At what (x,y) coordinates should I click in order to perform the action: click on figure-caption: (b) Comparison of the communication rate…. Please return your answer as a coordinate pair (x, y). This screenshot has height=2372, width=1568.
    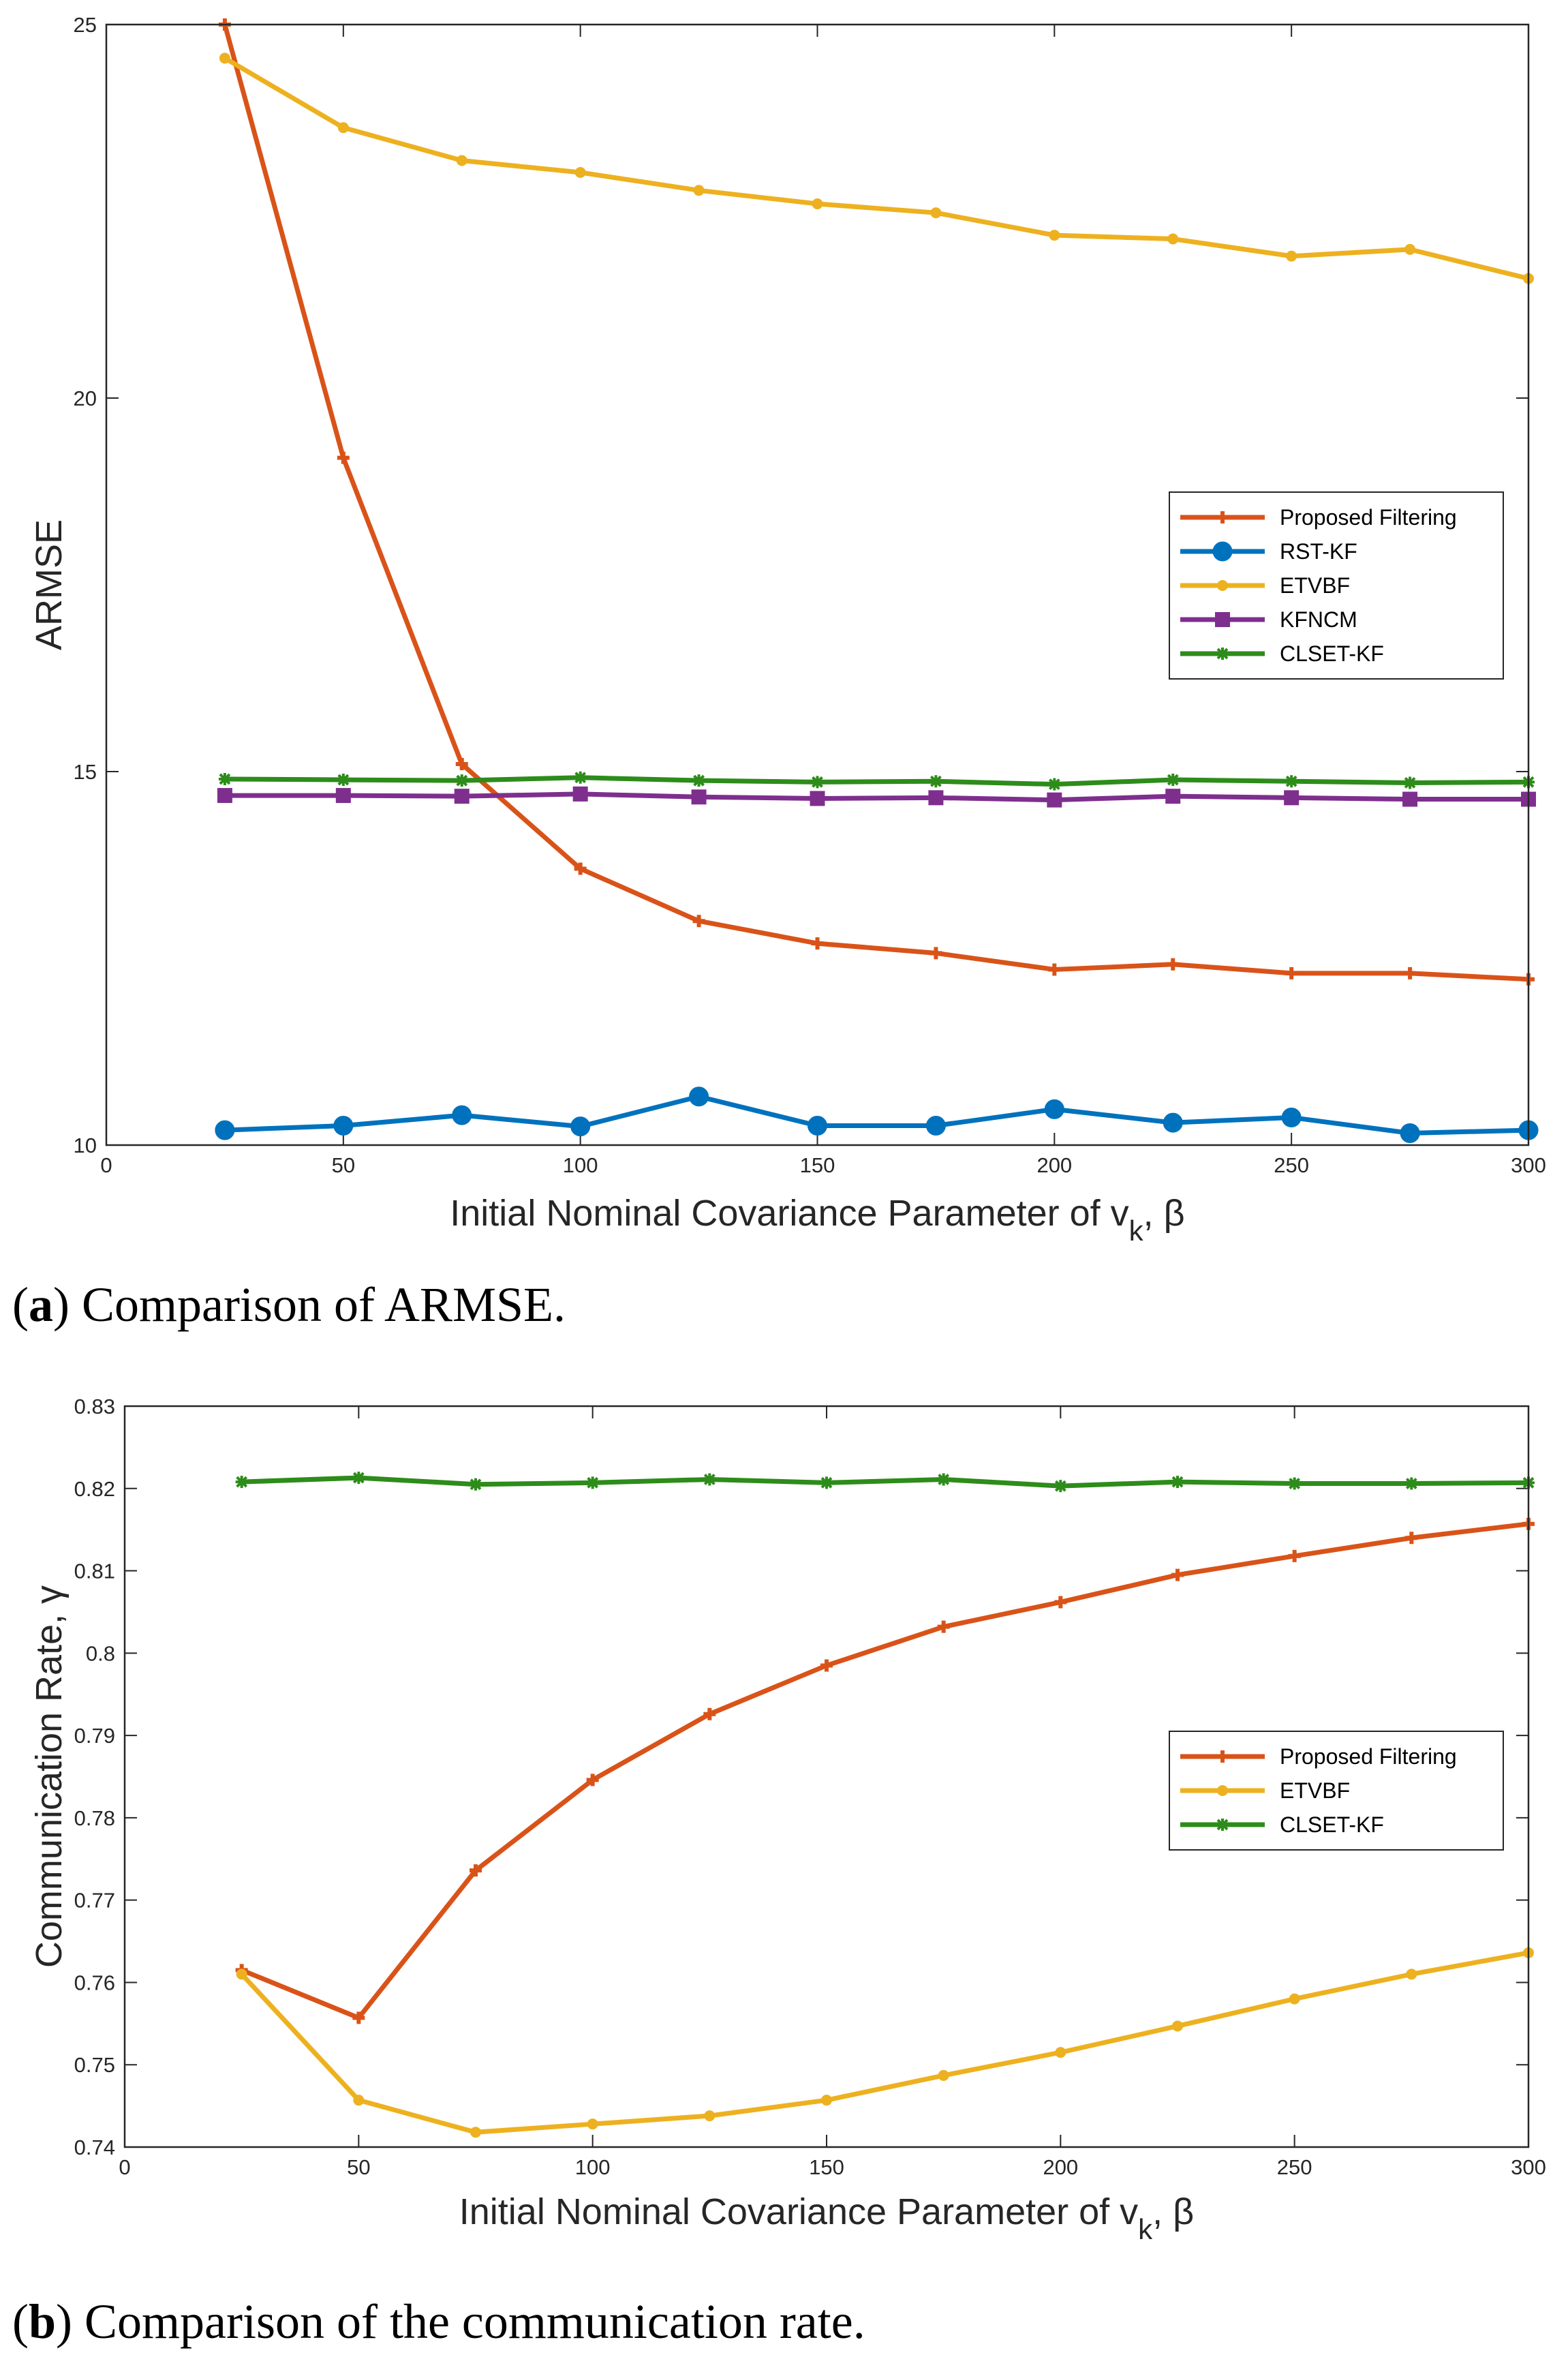
    Looking at the image, I should click on (439, 2321).